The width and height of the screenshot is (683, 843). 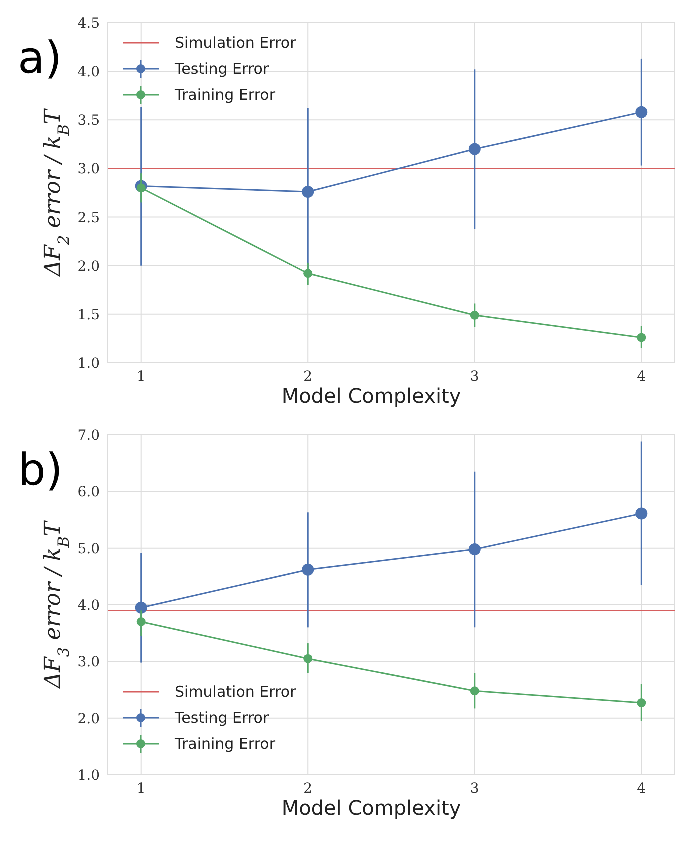 What do you see at coordinates (89, 121) in the screenshot?
I see `y-tick-label: 3.5` at bounding box center [89, 121].